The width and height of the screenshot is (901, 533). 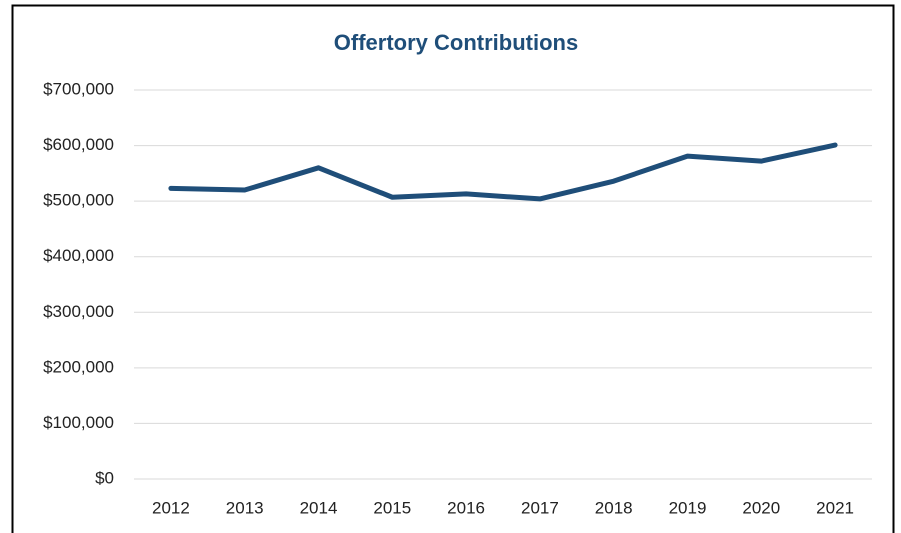 What do you see at coordinates (761, 507) in the screenshot?
I see `x-tick-label: 2020` at bounding box center [761, 507].